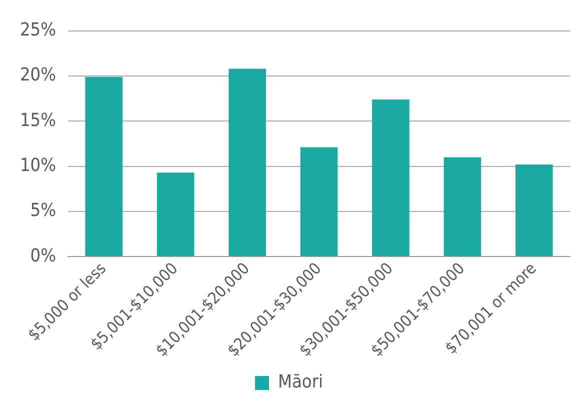  Describe the element at coordinates (43, 211) in the screenshot. I see `y-tick-label: 5%` at that location.